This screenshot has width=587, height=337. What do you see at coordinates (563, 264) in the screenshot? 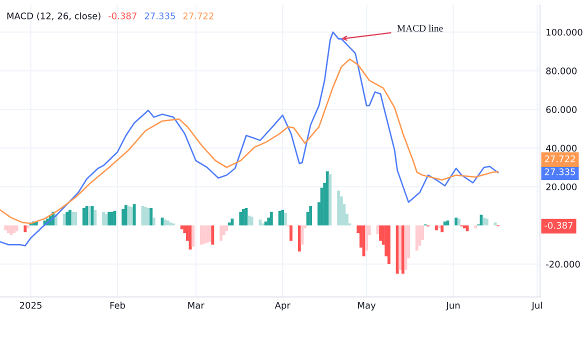
I see `y-tick-label: -20.000` at bounding box center [563, 264].